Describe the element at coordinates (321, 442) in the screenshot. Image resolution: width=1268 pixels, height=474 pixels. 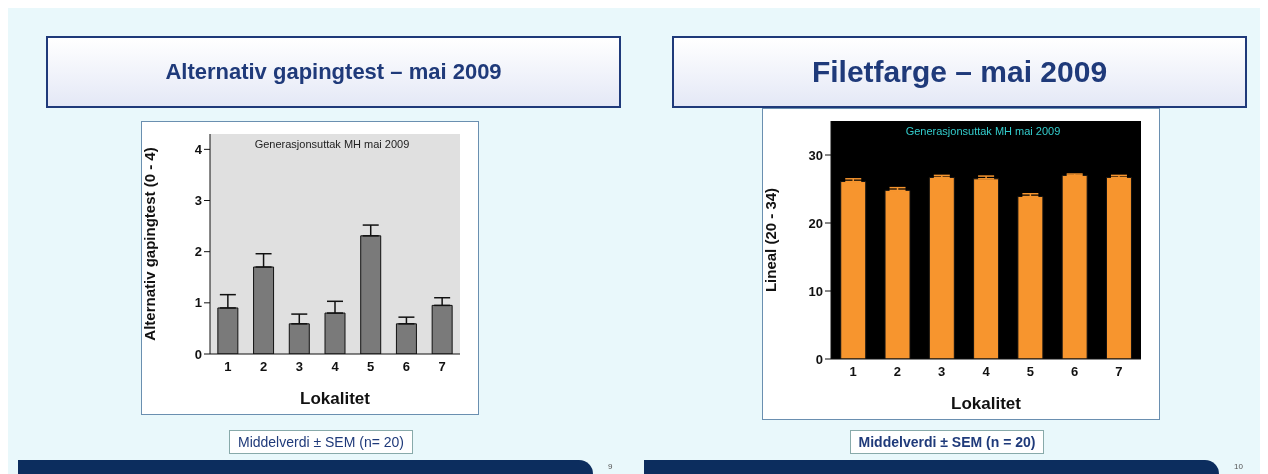
I see `text: Middelverdi ± SEM (n= 20)` at that location.